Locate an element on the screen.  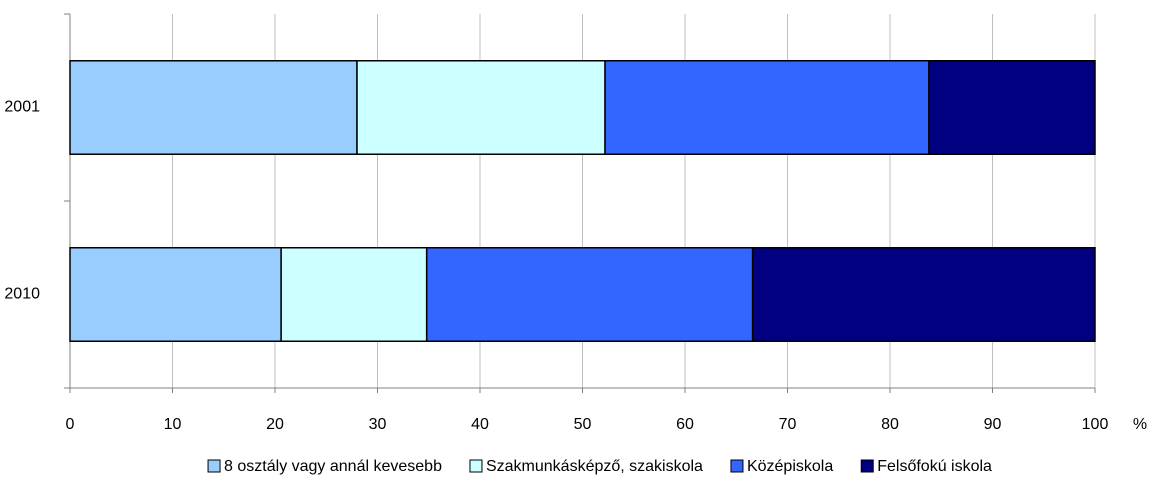
x-tick-label: 60 is located at coordinates (685, 424).